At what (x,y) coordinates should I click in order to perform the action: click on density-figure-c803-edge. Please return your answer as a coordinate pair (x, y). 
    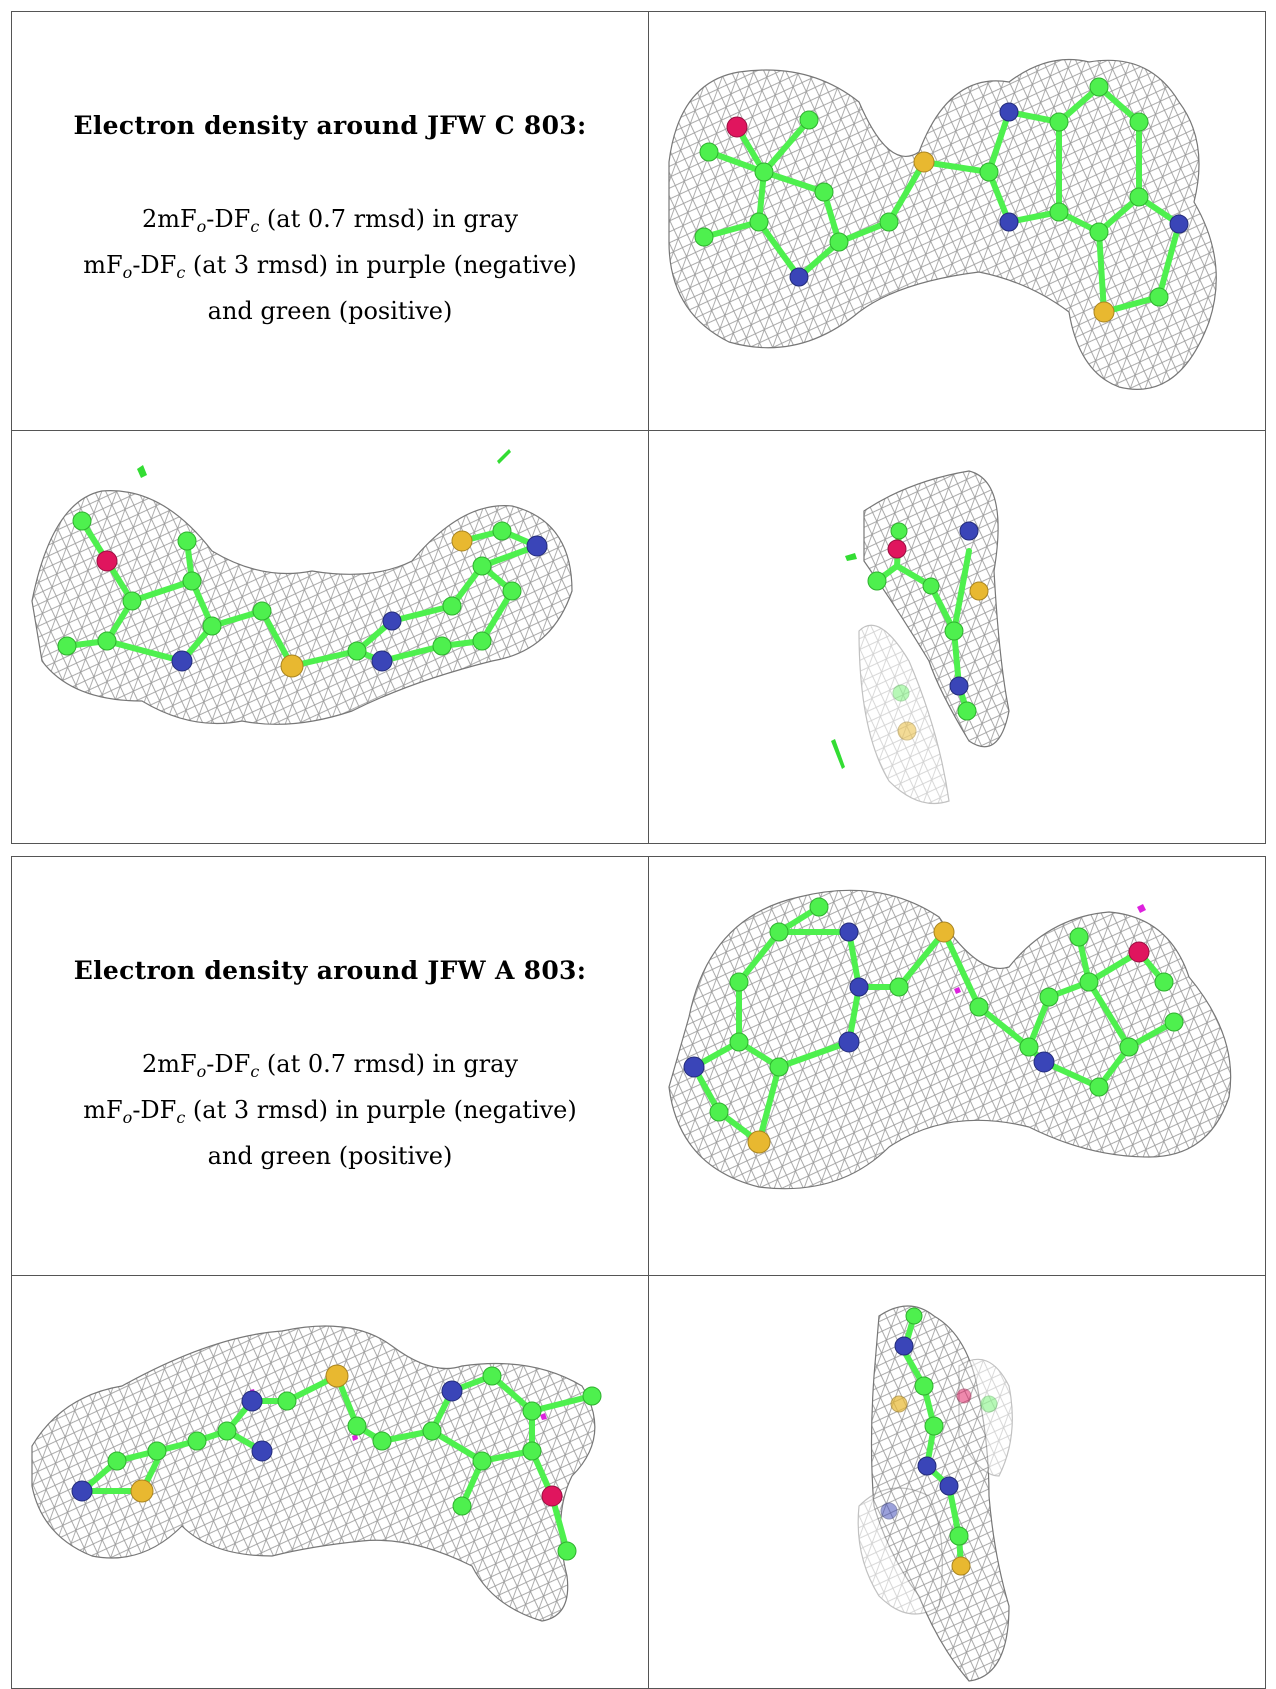
    Looking at the image, I should click on (920, 637).